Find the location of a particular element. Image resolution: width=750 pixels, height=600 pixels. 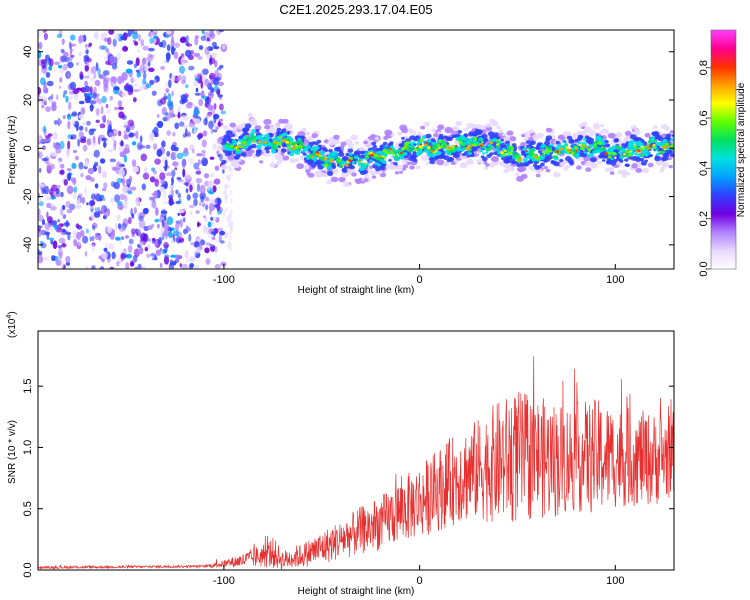

y-tick-label: 0.5 is located at coordinates (28, 508).